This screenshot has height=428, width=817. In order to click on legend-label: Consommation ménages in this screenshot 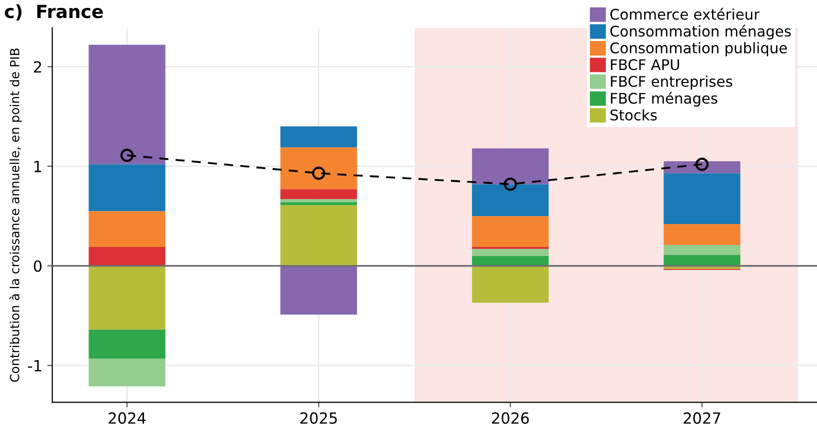, I will do `click(700, 32)`.